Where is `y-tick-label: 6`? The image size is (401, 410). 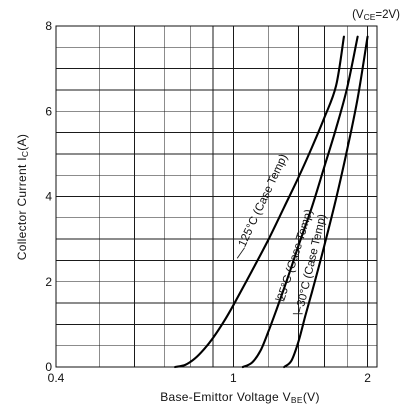
y-tick-label: 6 is located at coordinates (48, 111).